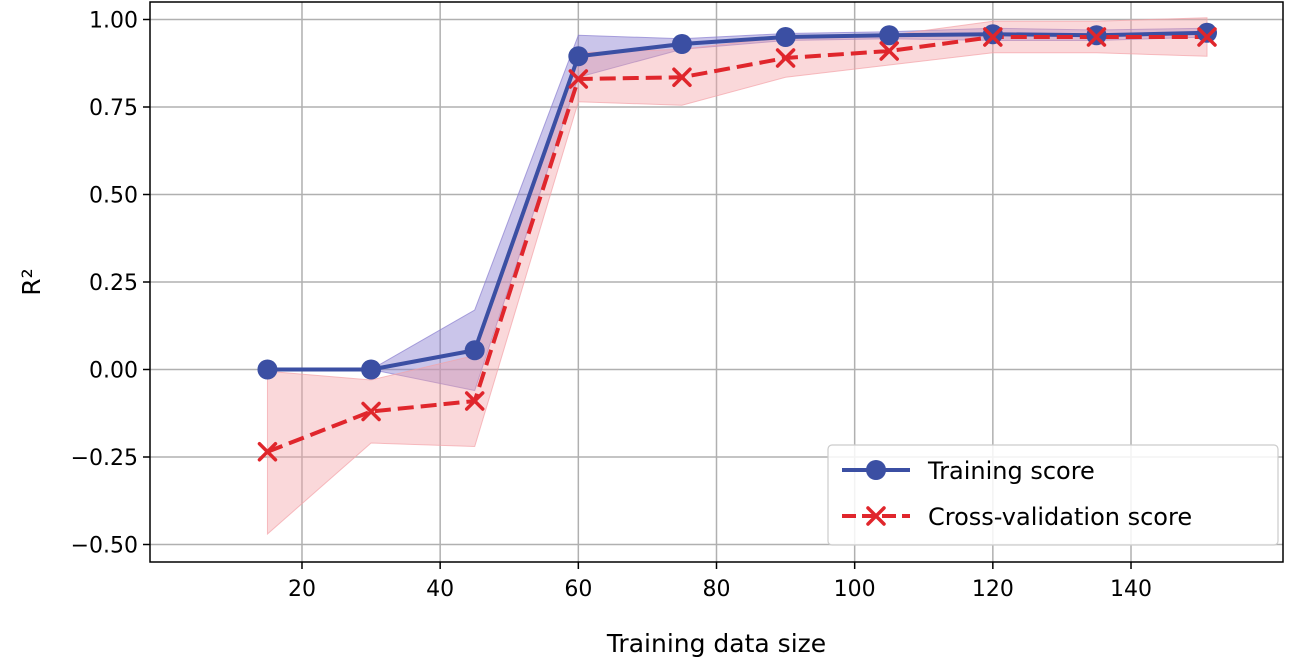 The width and height of the screenshot is (1299, 668). I want to click on y-tick-label: −0.50, so click(104, 546).